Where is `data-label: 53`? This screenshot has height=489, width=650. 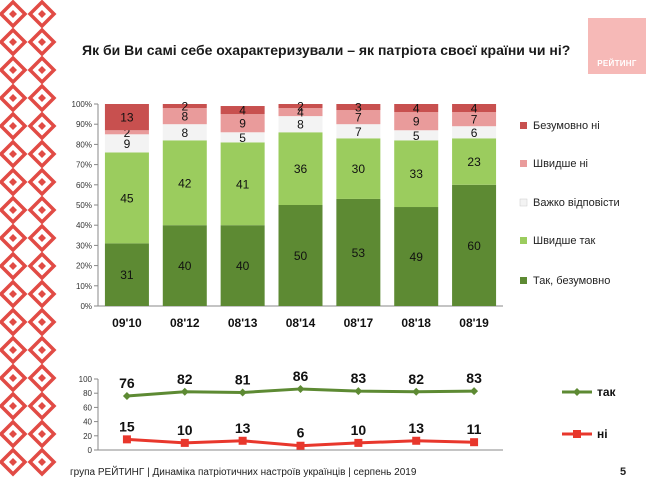 data-label: 53 is located at coordinates (359, 253).